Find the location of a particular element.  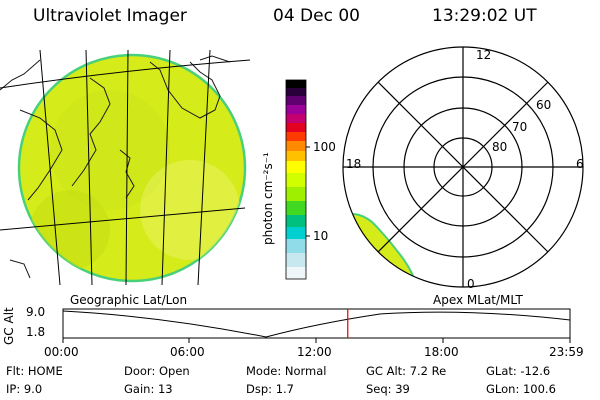

mlt-label-0: 0 is located at coordinates (471, 284).